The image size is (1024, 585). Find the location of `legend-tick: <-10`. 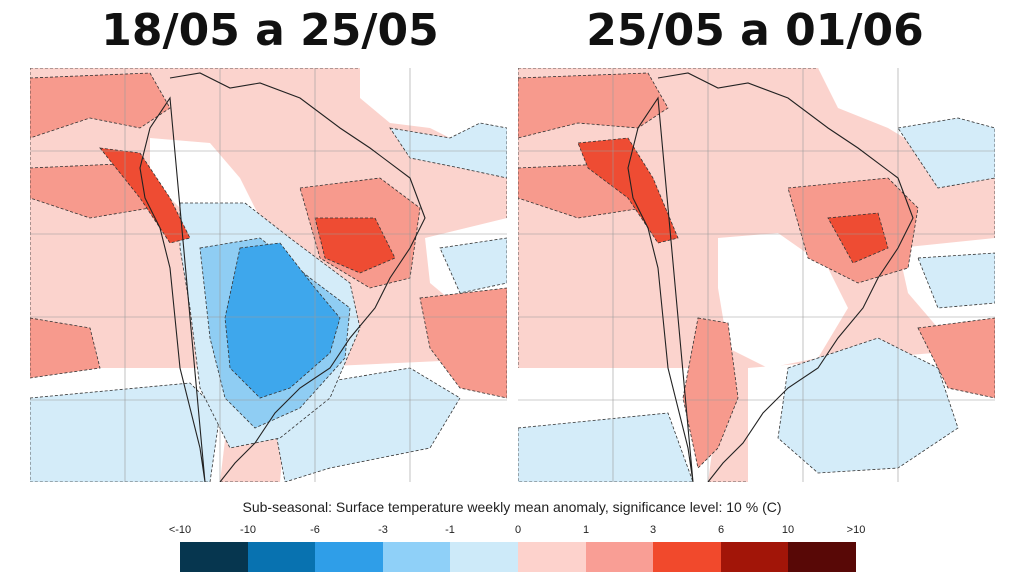

legend-tick: <-10 is located at coordinates (180, 530).